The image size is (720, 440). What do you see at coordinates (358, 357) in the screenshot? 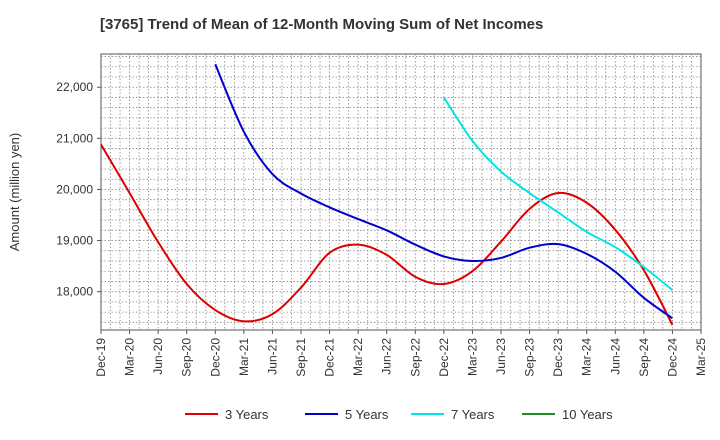
I see `x-tick-label: Mar-22` at bounding box center [358, 357].